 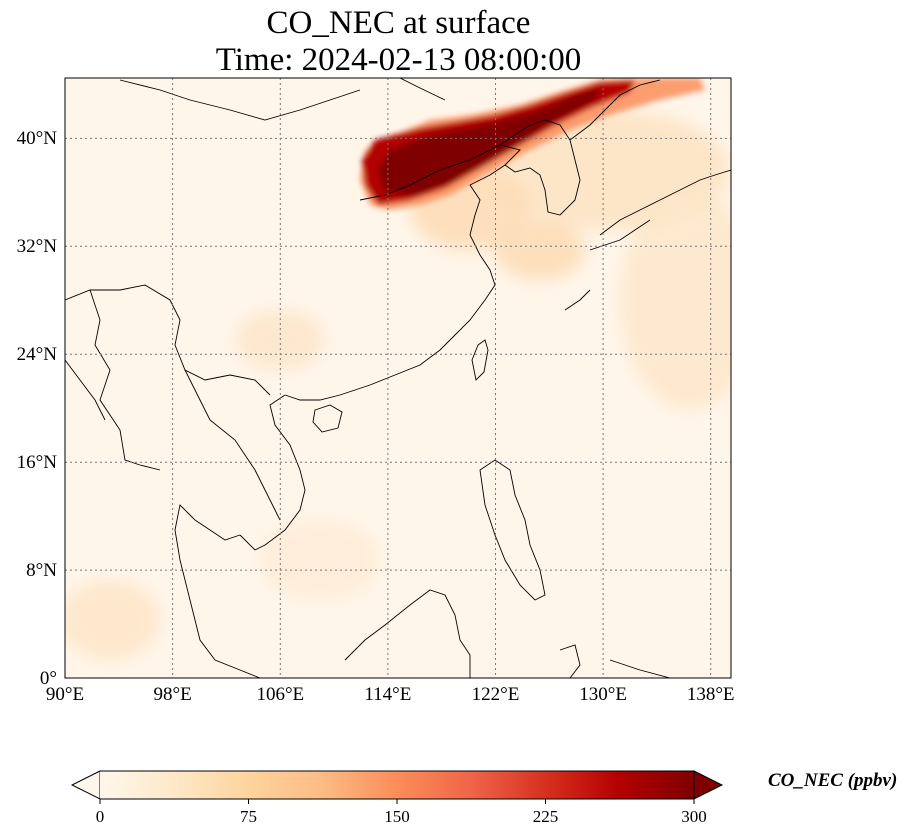 I want to click on x-tick-label: 98°E, so click(x=172, y=694).